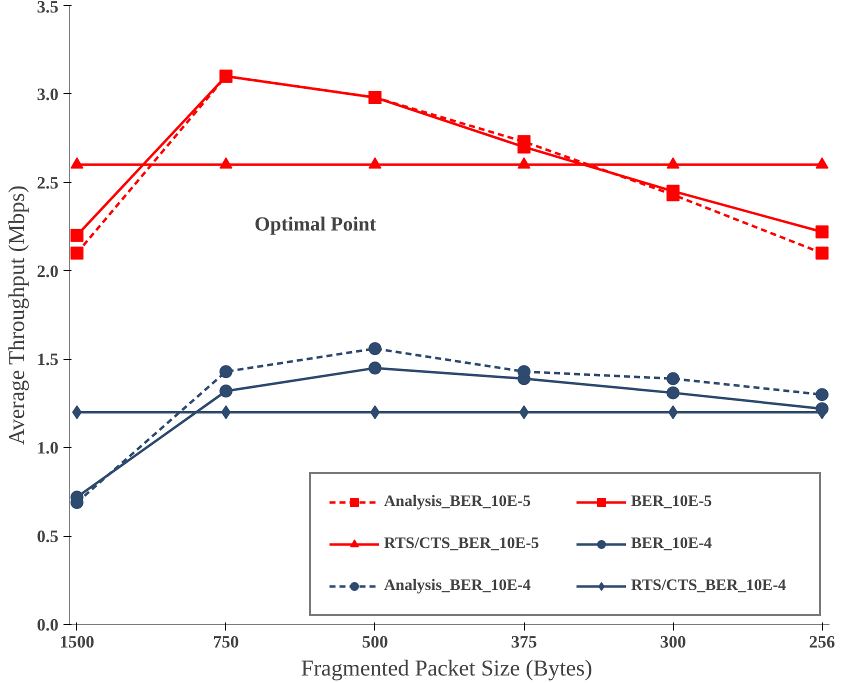 Image resolution: width=849 pixels, height=683 pixels. I want to click on x-tick-label: 256, so click(822, 642).